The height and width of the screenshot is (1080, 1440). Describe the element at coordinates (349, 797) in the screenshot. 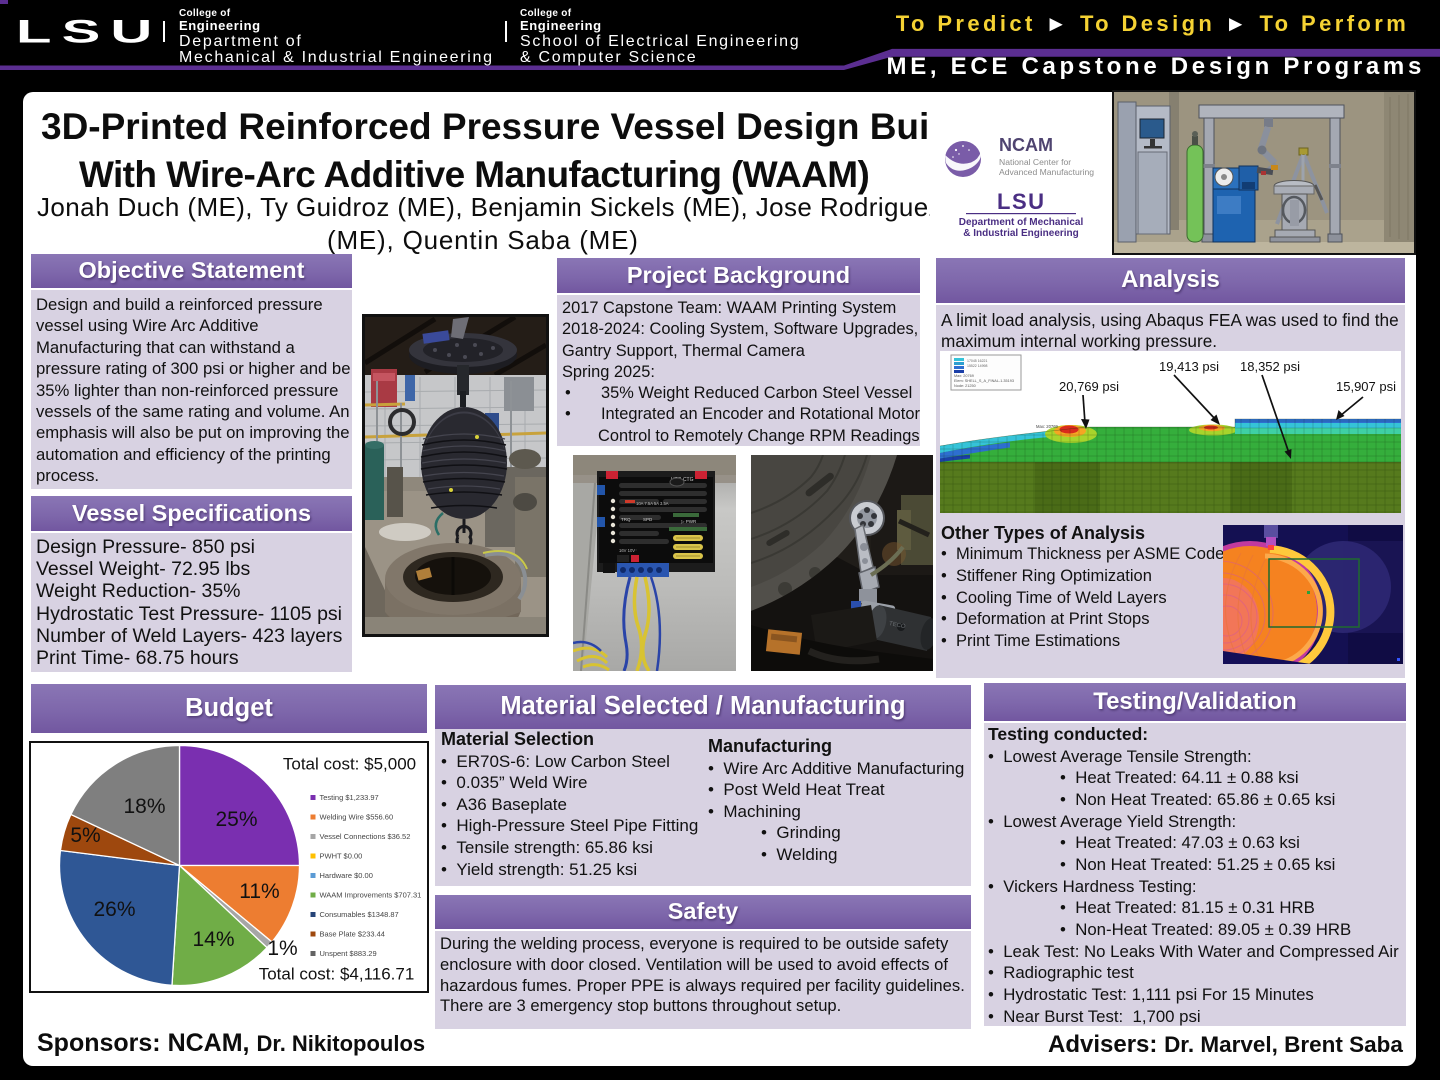

I see `svg-text: Testing $1,233.97` at that location.